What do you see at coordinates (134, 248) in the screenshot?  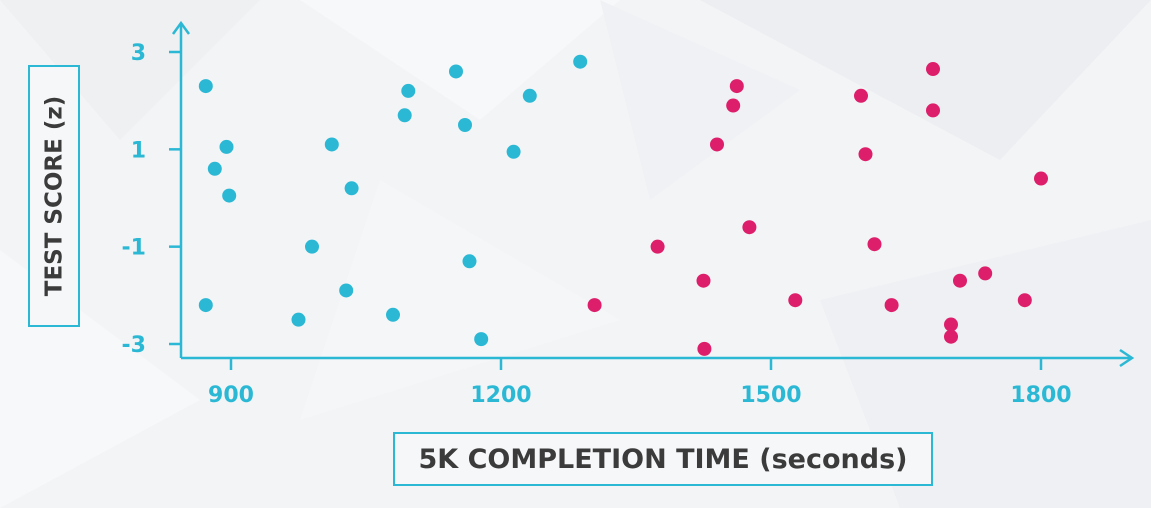 I see `y-tick-label: -1` at bounding box center [134, 248].